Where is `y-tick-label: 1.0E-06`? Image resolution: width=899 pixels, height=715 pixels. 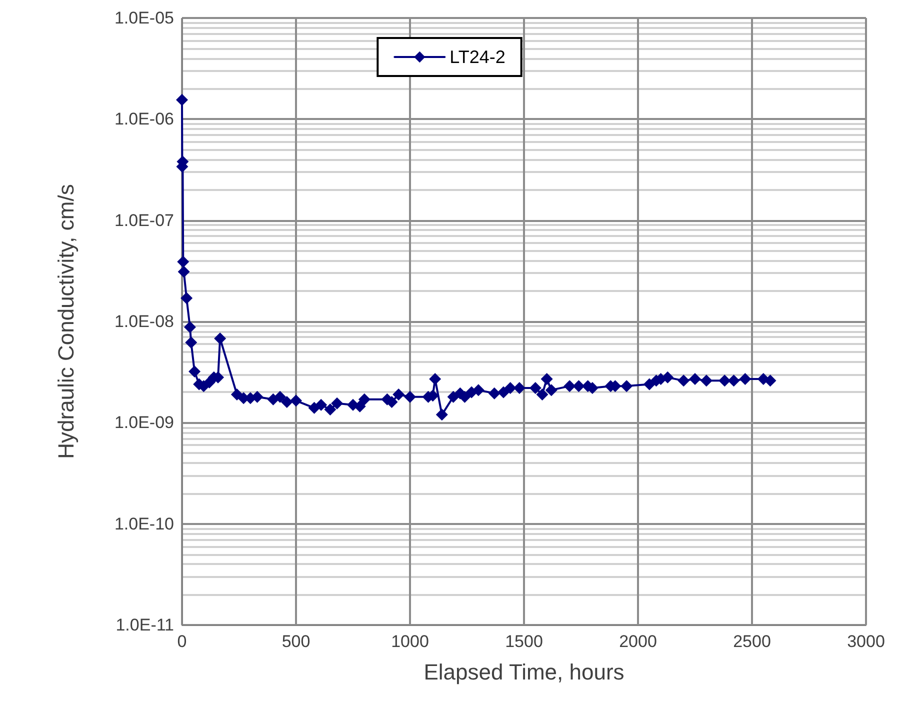 y-tick-label: 1.0E-06 is located at coordinates (144, 119).